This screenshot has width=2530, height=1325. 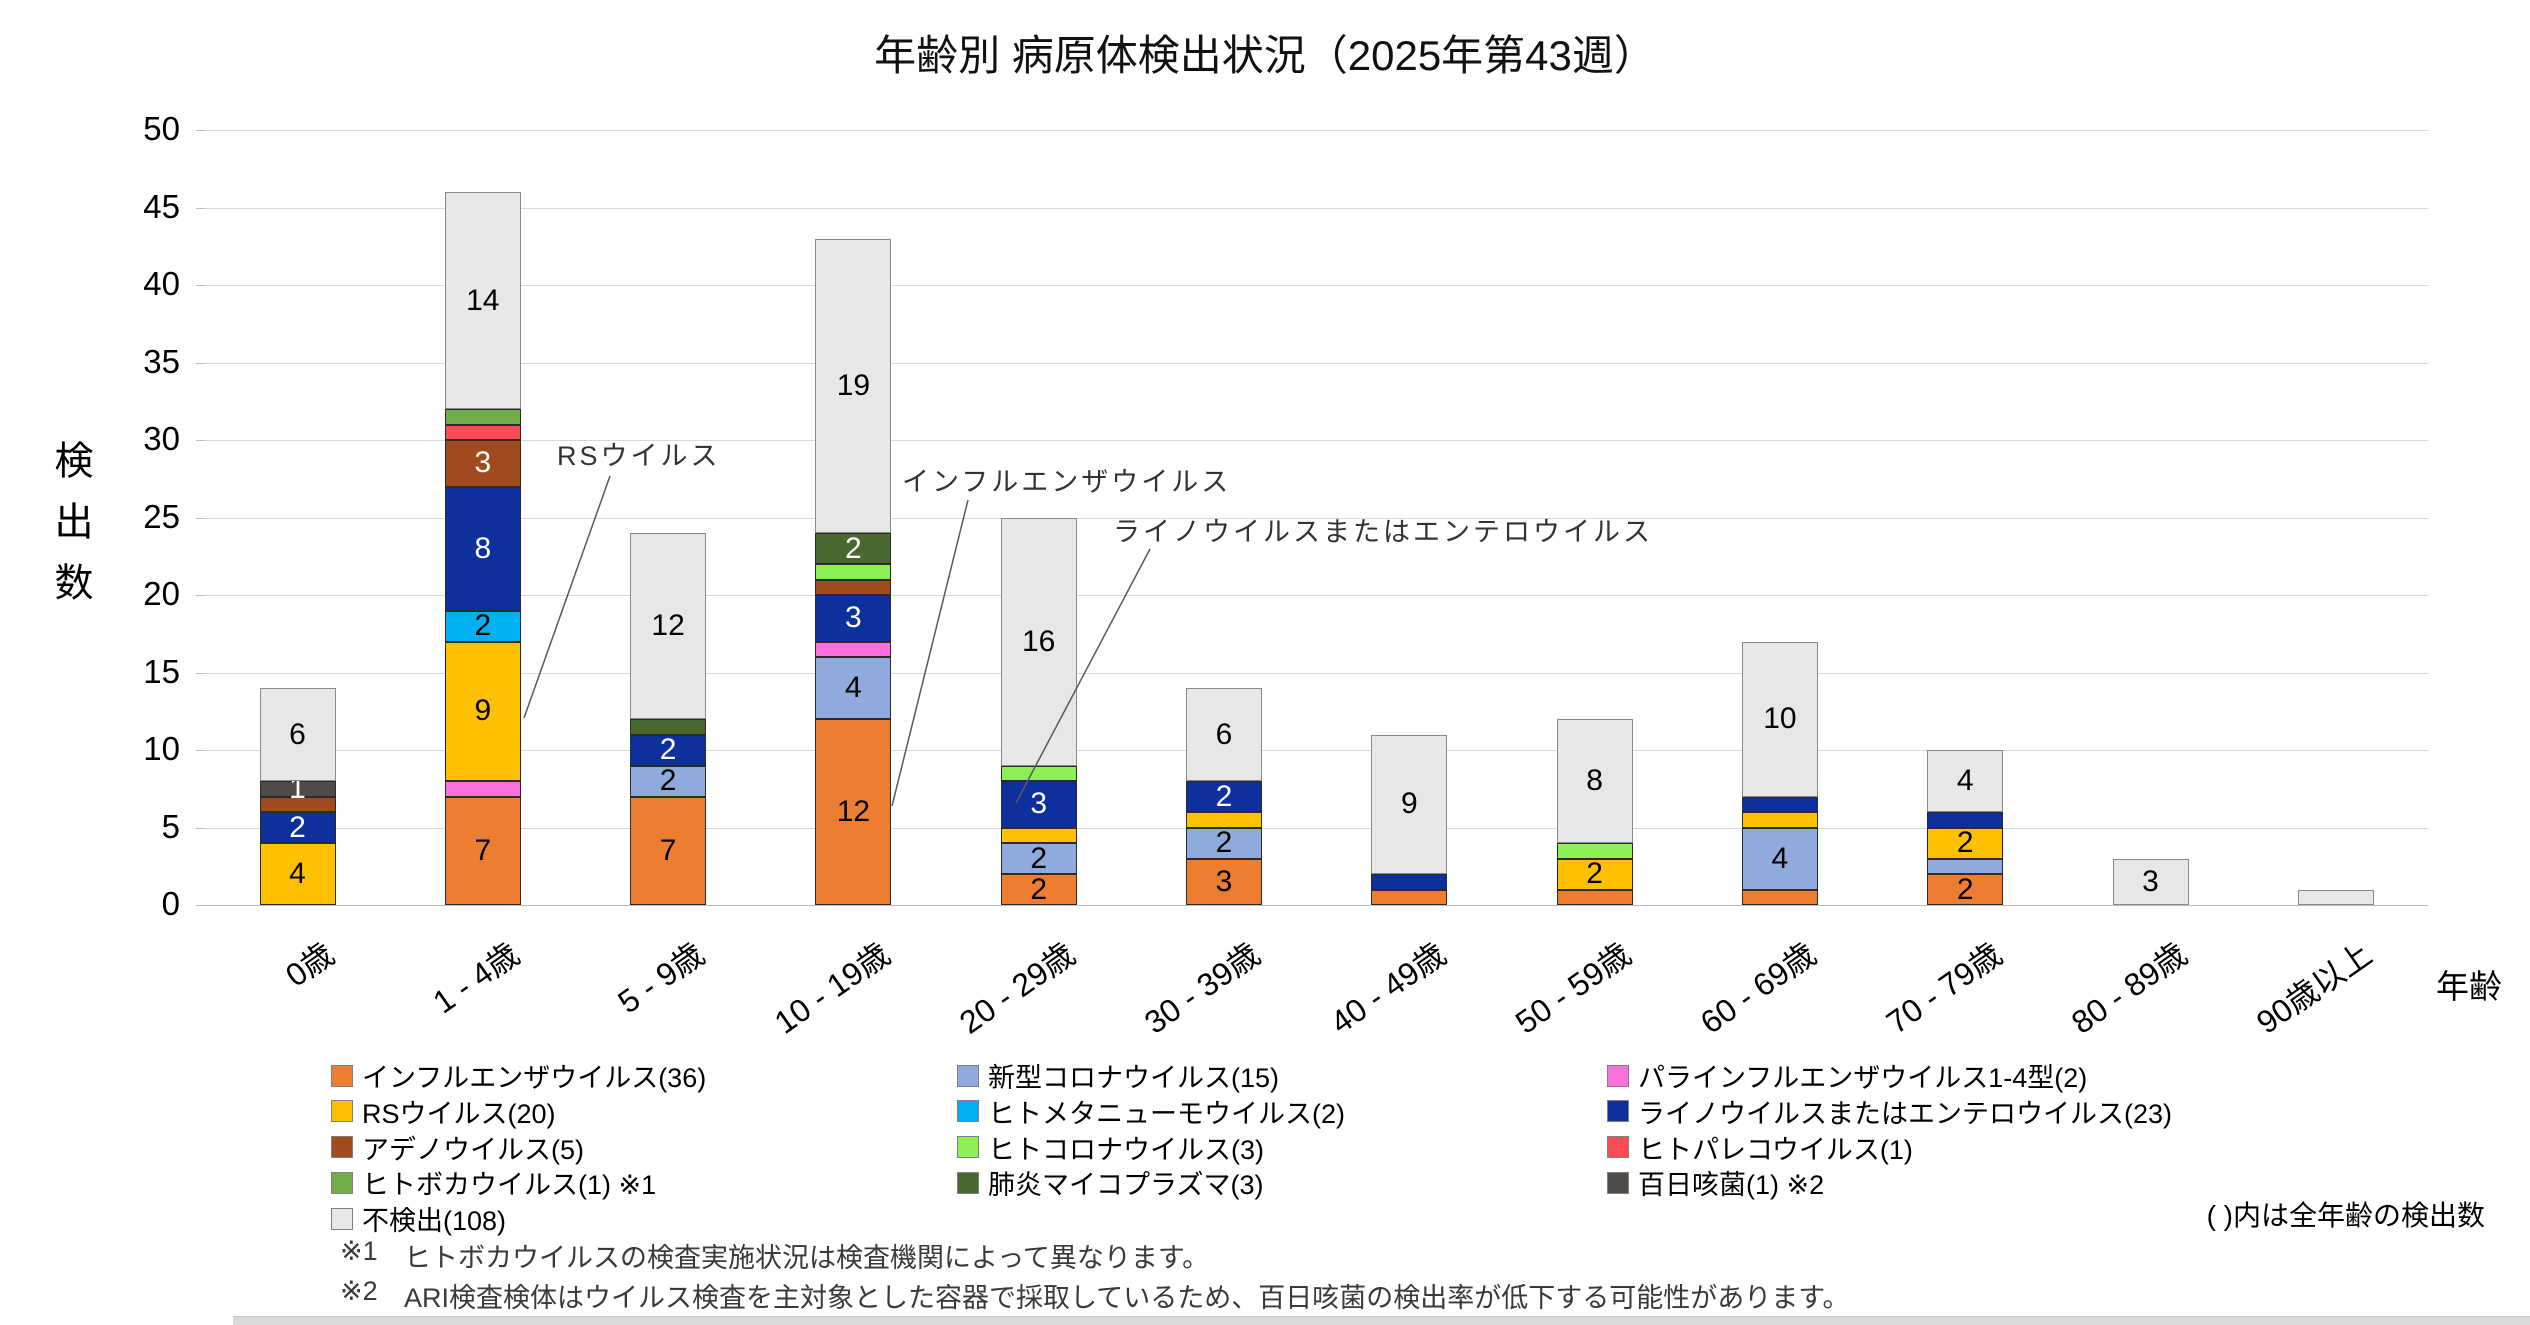 What do you see at coordinates (482, 432) in the screenshot?
I see `bar-segment-ヒトパレコウイルス-1 - 4歳` at bounding box center [482, 432].